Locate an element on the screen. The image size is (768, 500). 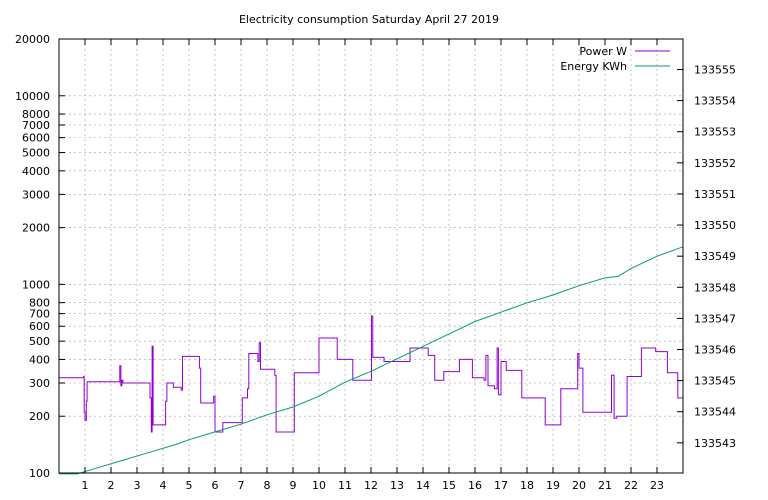
y-tick-label: 200 is located at coordinates (39, 416).